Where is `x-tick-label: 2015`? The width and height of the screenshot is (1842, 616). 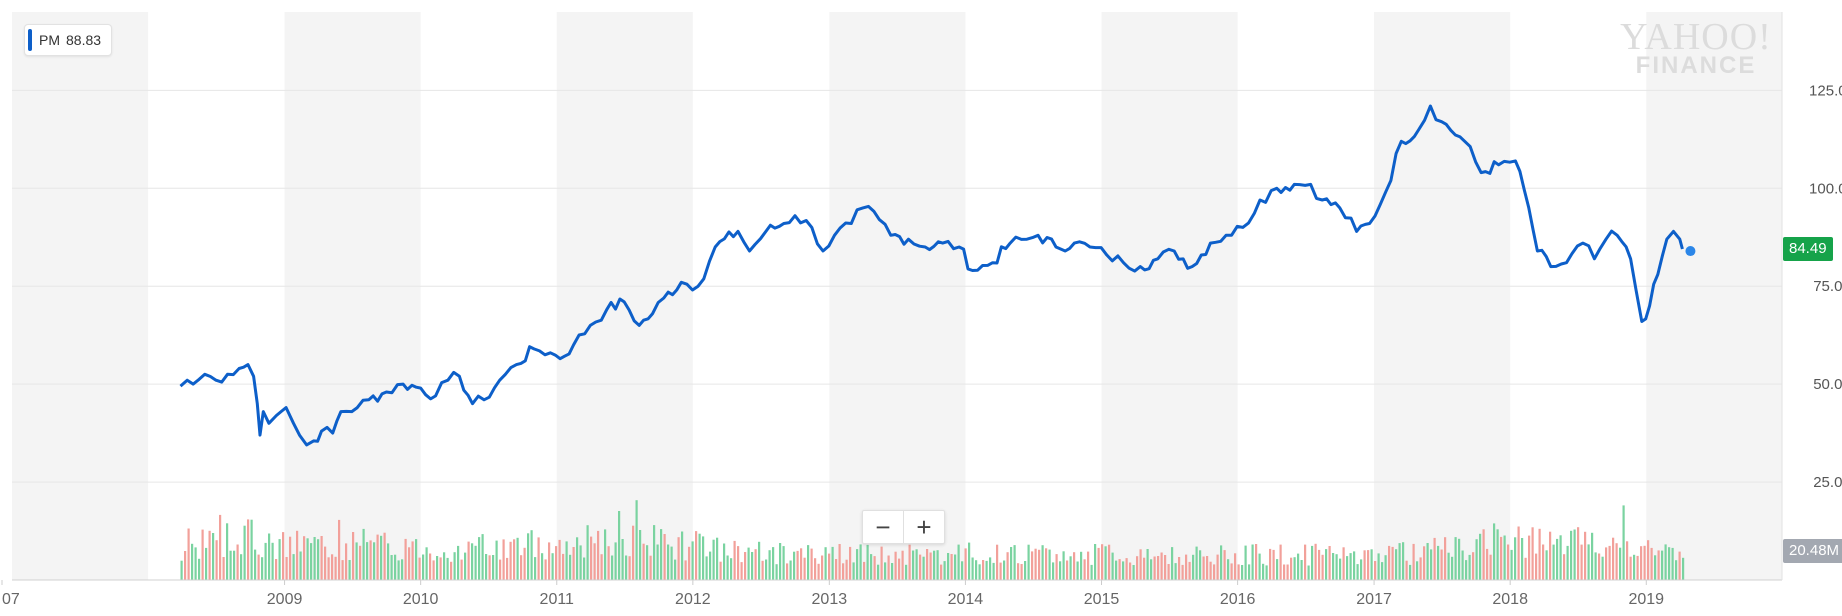 x-tick-label: 2015 is located at coordinates (1102, 599).